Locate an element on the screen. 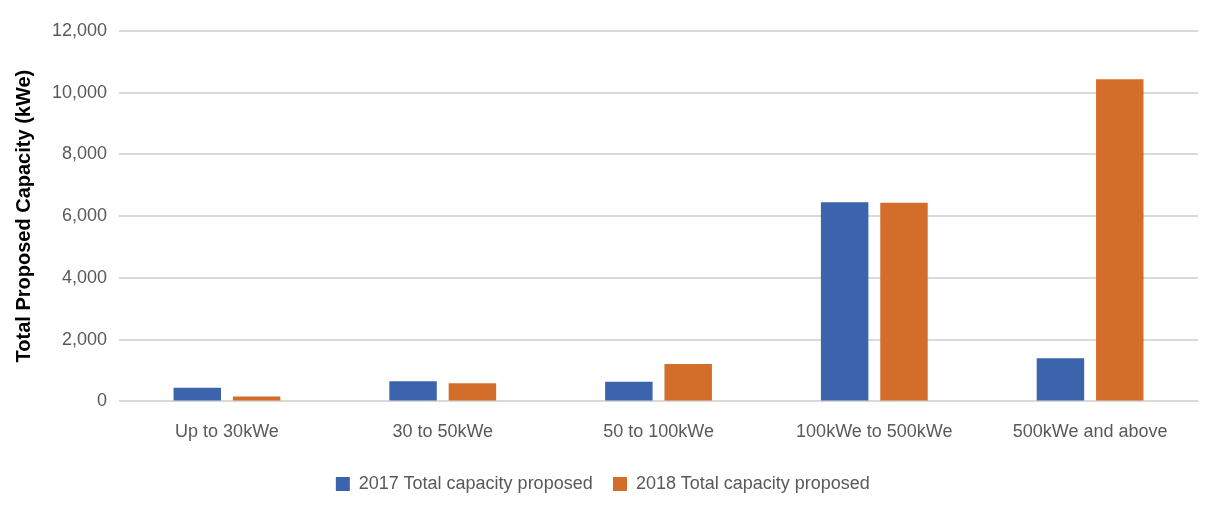  y-tick-label: 10,000 is located at coordinates (79, 91).